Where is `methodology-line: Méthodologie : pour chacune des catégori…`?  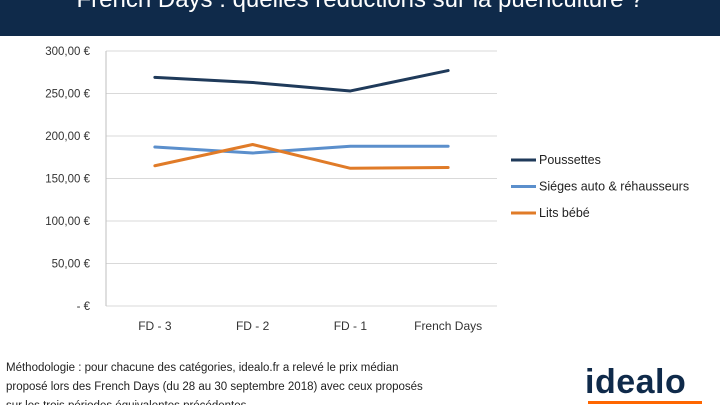
methodology-line: Méthodologie : pour chacune des catégori… is located at coordinates (202, 368).